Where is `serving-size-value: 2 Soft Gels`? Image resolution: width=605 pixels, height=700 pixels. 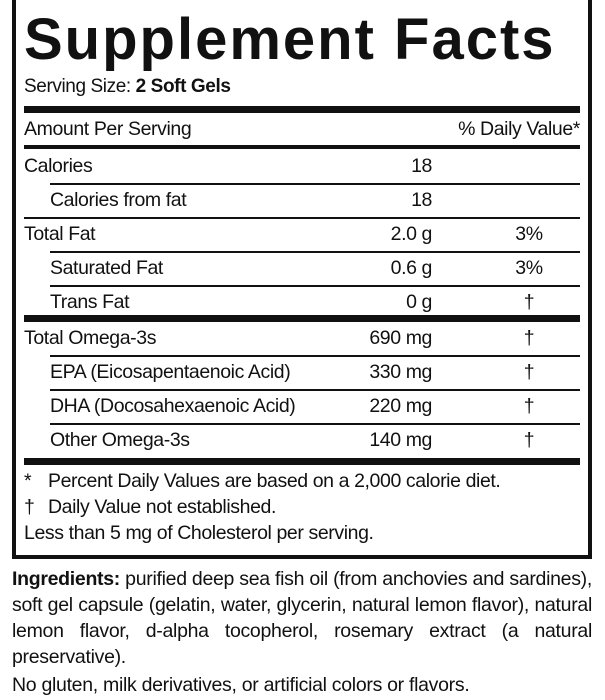 serving-size-value: 2 Soft Gels is located at coordinates (183, 86).